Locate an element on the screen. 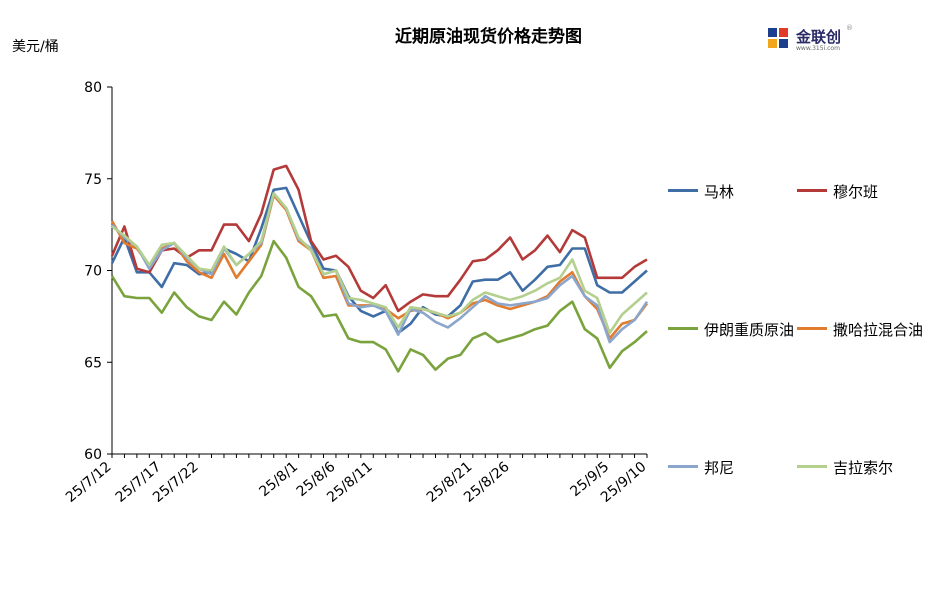  x-tick-label: 25/7/12 is located at coordinates (89, 482).